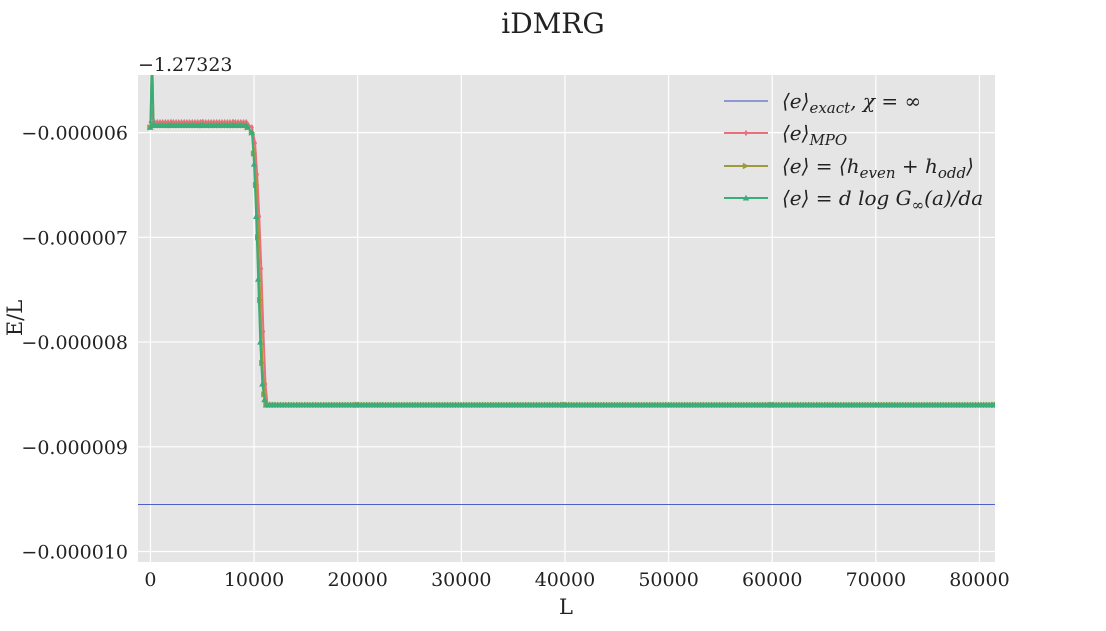 The image size is (1106, 631). What do you see at coordinates (15, 318) in the screenshot?
I see `y-axis-label: E/L` at bounding box center [15, 318].